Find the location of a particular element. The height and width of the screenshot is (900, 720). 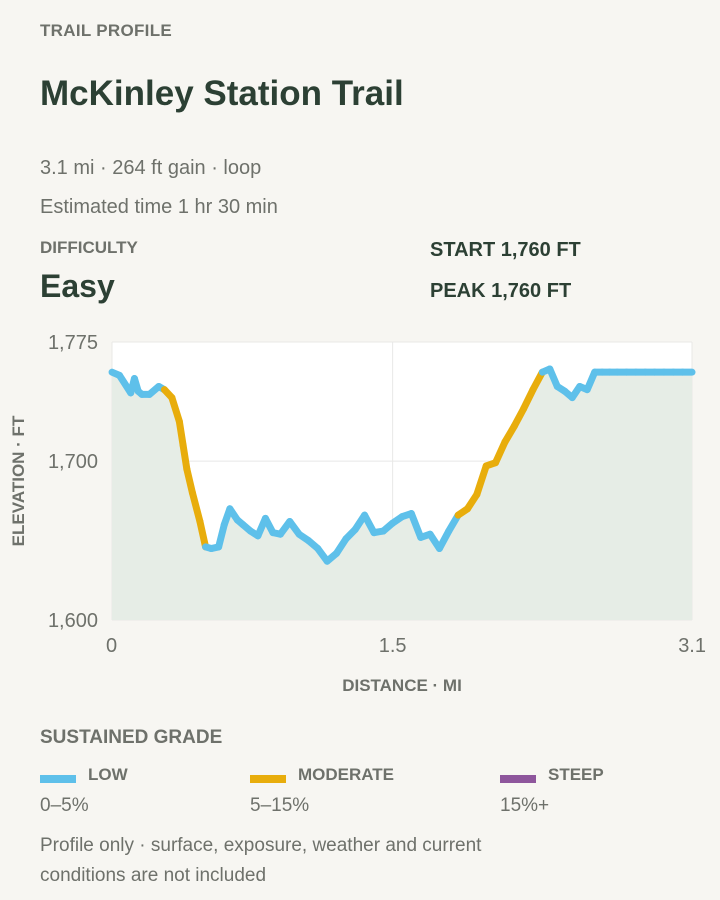

x-axis-ticks: 0 1.5 3.1 is located at coordinates (406, 646).